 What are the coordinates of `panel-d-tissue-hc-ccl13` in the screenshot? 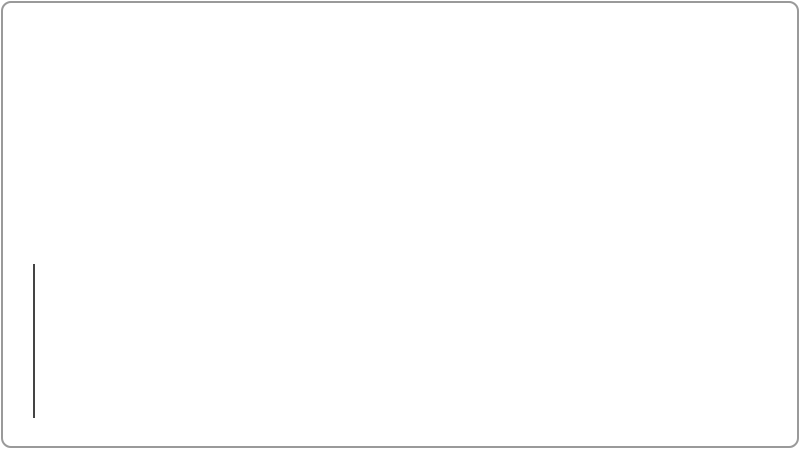 It's located at (101, 298).